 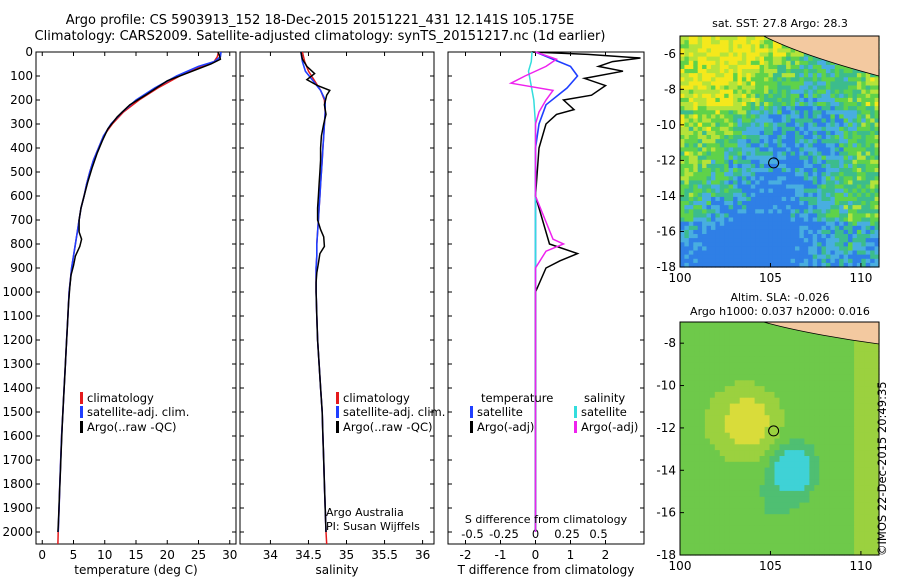 I want to click on legend1-climatology: climatology, so click(x=117, y=398).